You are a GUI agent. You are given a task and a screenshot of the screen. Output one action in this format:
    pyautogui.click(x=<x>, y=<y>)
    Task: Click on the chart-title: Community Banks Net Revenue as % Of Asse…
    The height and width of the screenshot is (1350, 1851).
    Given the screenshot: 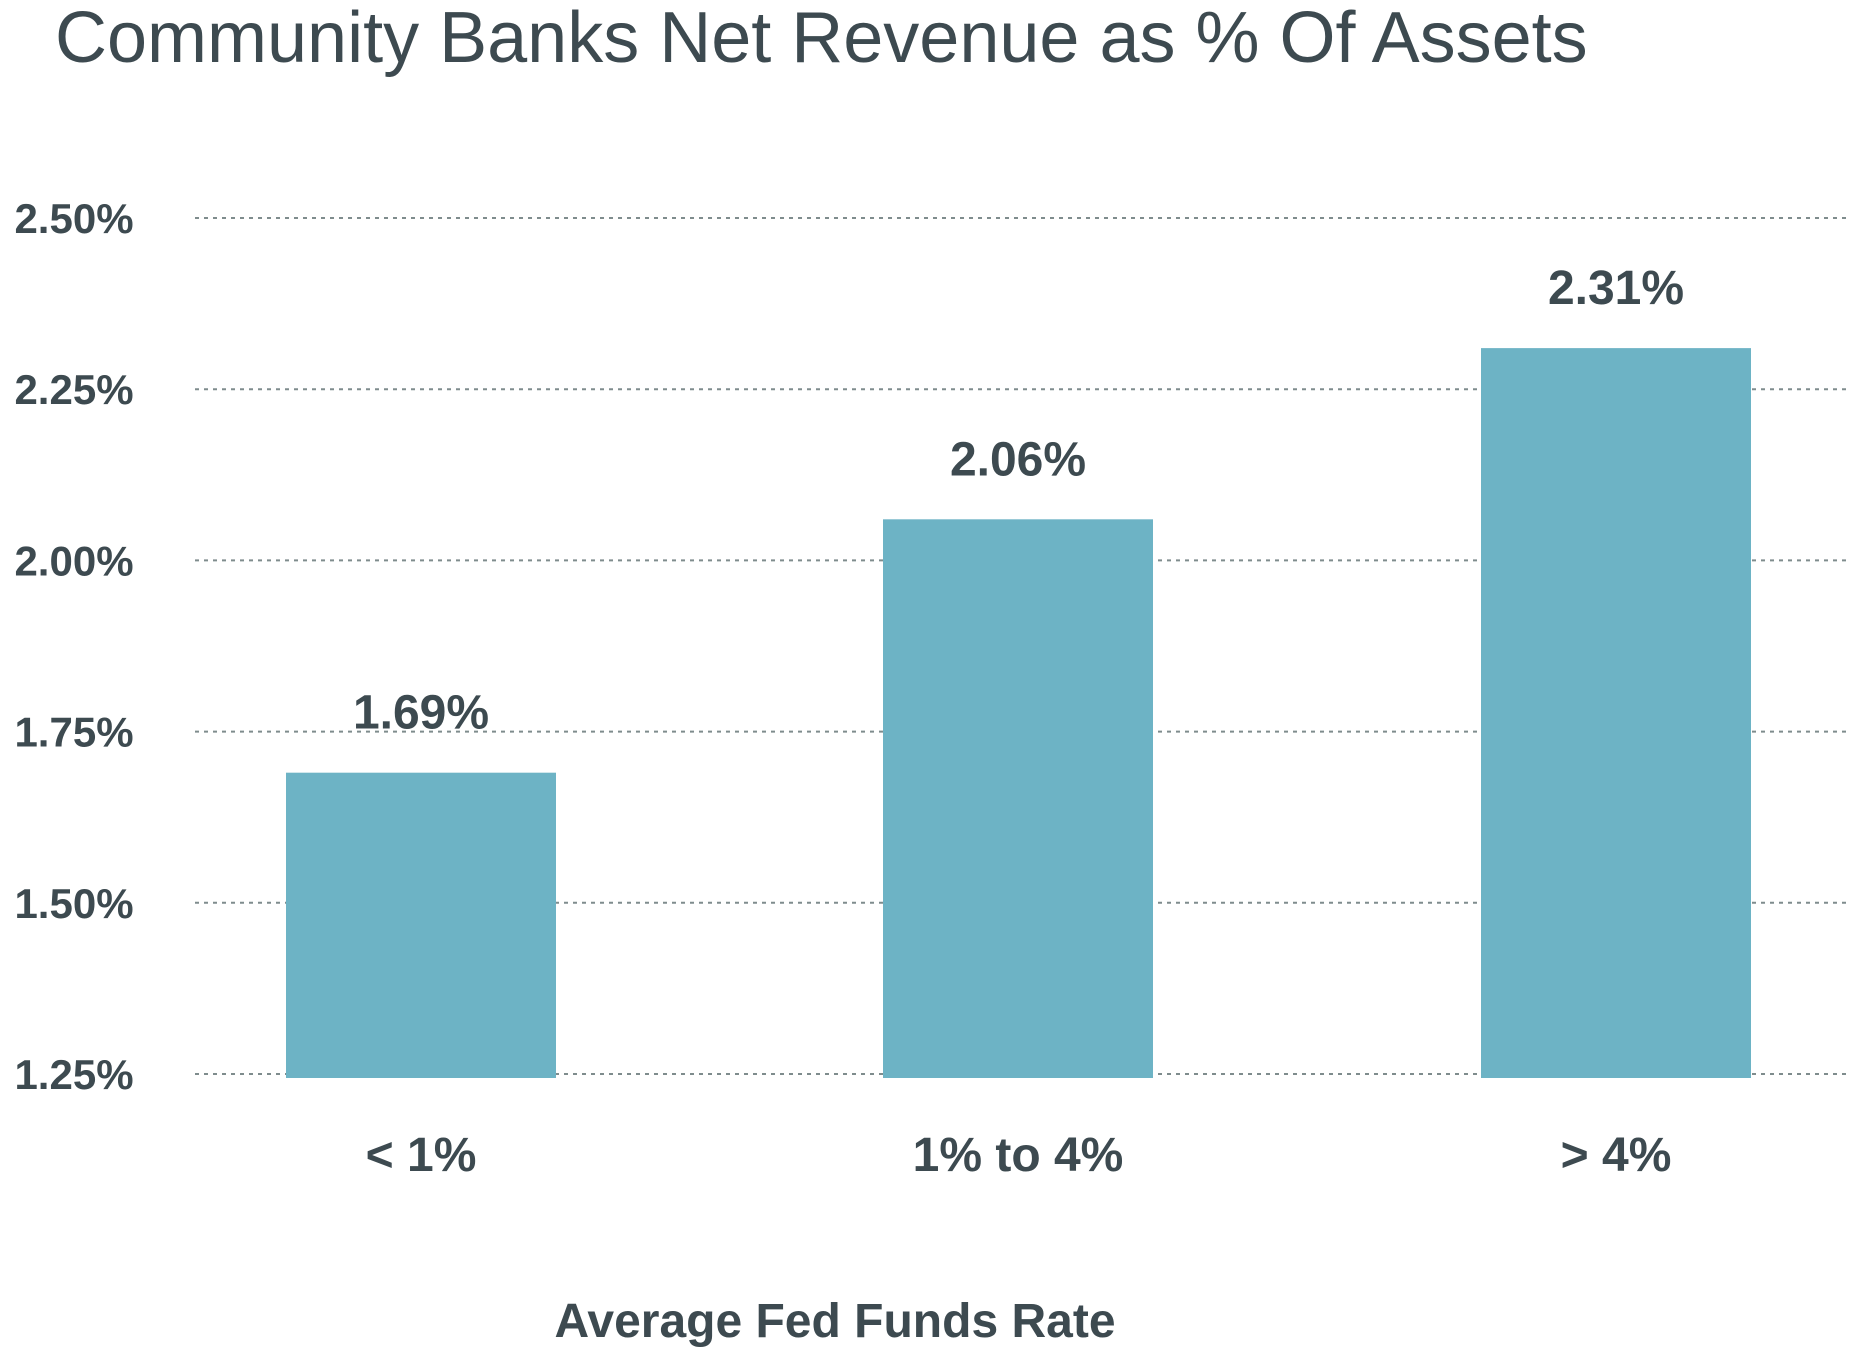 What is the action you would take?
    pyautogui.click(x=821, y=39)
    